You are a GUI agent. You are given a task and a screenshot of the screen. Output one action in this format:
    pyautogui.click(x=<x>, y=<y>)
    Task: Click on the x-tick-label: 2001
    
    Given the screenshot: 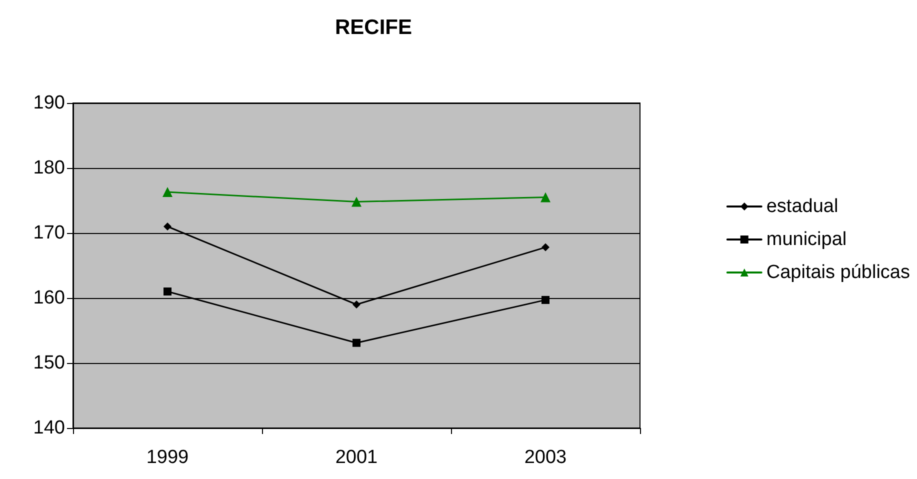 What is the action you would take?
    pyautogui.click(x=356, y=457)
    